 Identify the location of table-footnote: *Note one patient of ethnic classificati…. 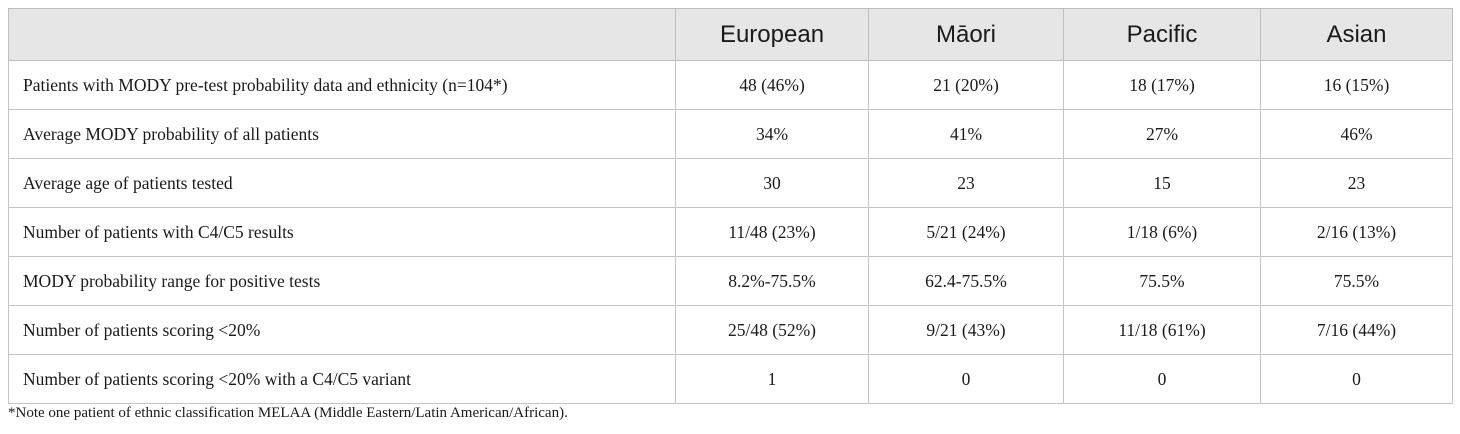
(288, 413).